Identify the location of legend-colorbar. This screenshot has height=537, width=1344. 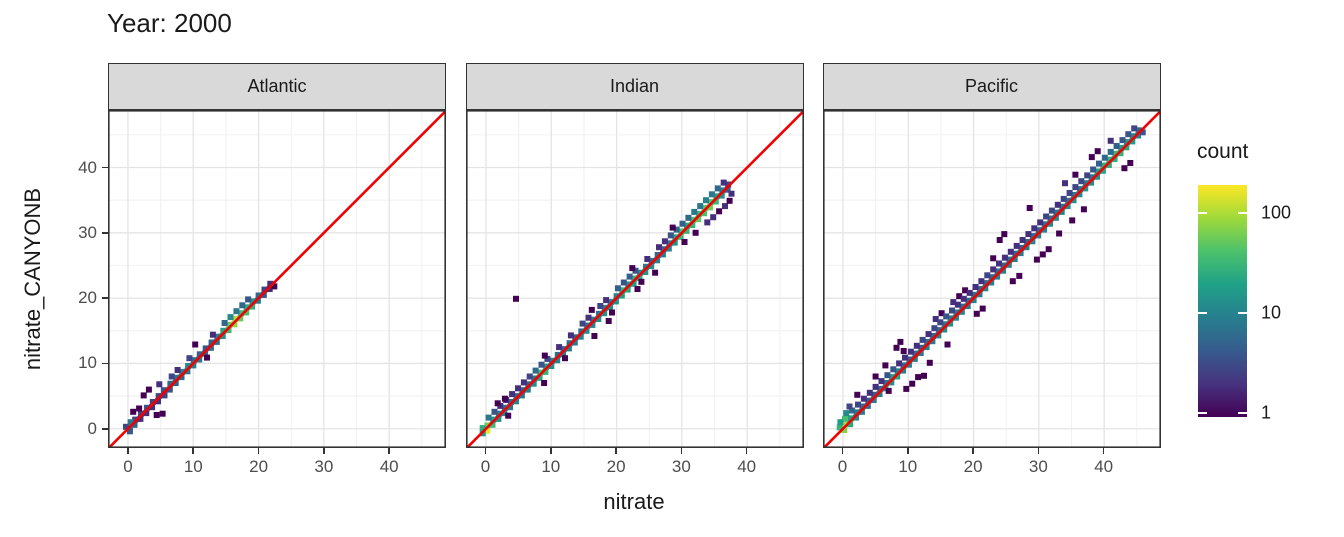
(1222, 301).